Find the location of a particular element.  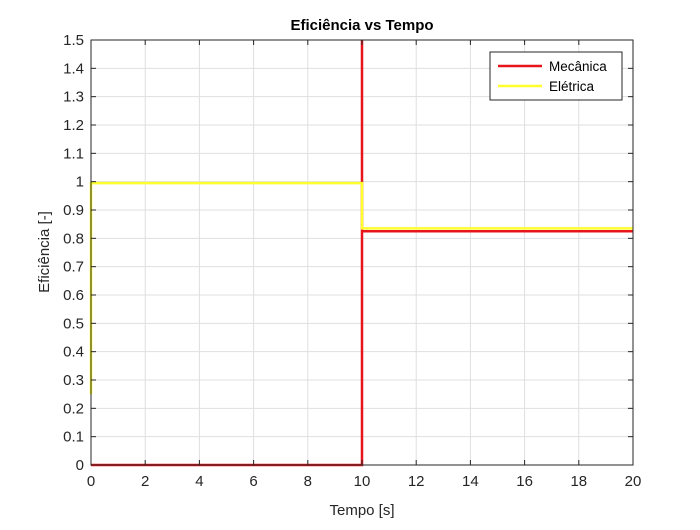

x-tick-label: 8 is located at coordinates (308, 481).